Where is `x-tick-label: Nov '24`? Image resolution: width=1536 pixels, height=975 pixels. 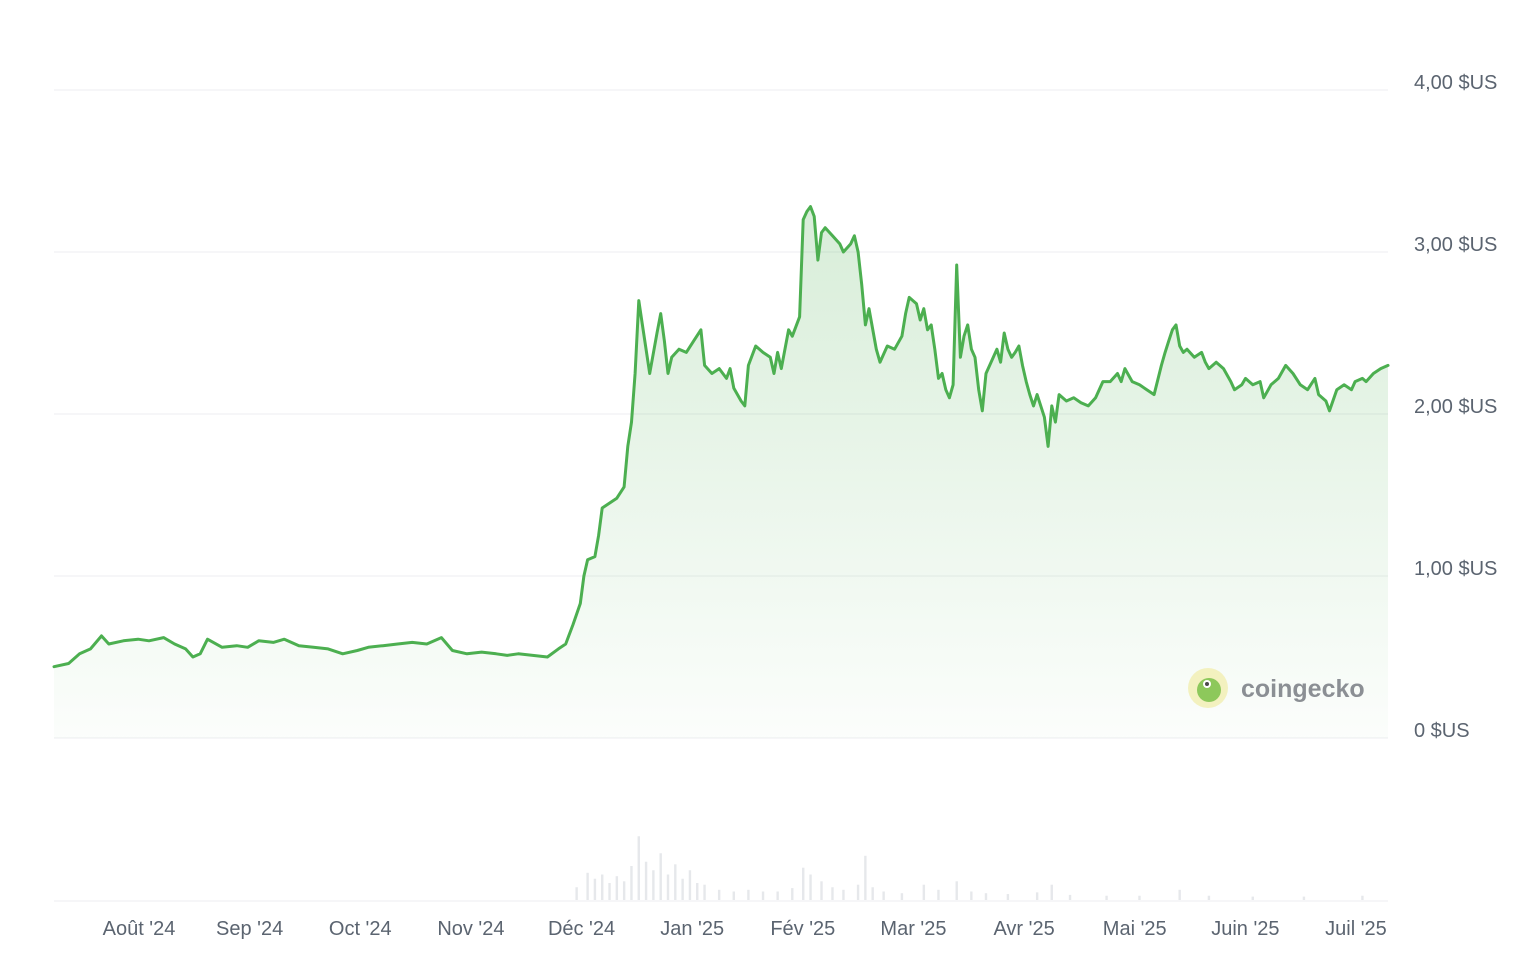
x-tick-label: Nov '24 is located at coordinates (470, 929).